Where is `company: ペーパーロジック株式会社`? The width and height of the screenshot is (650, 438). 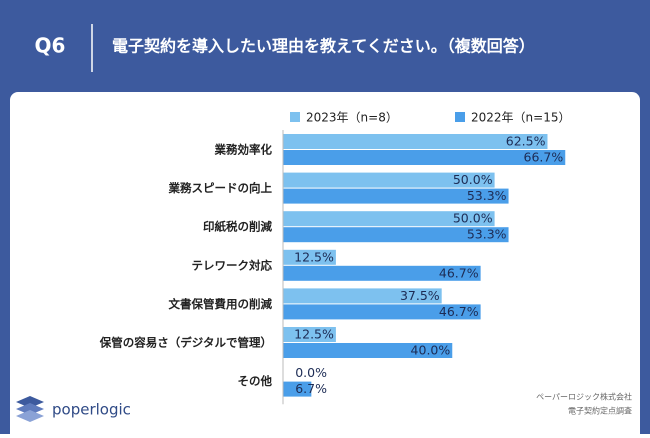 company: ペーパーロジック株式会社 is located at coordinates (584, 397).